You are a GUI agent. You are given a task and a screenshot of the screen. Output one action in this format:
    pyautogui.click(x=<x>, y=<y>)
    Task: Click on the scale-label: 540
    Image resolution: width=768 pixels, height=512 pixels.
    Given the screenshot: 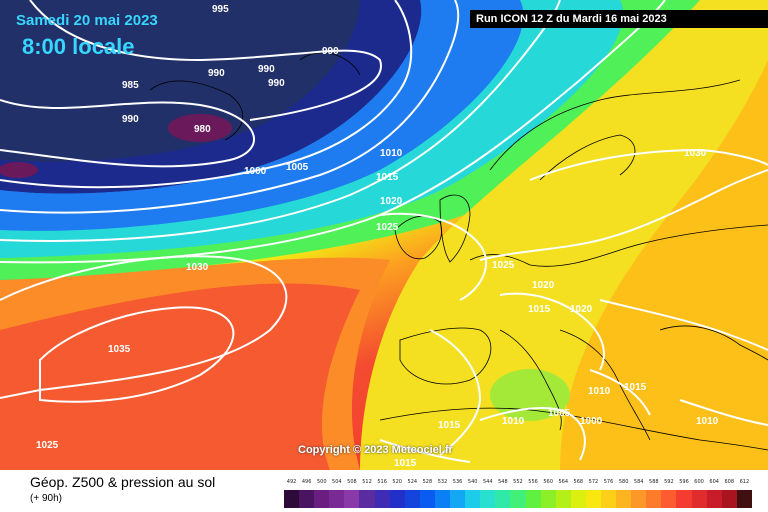 What is the action you would take?
    pyautogui.click(x=472, y=482)
    